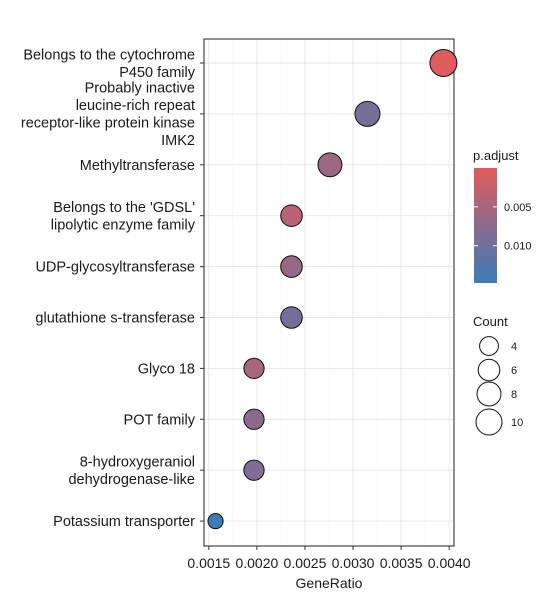 This screenshot has height=600, width=550. I want to click on x-tick-label: 0.0015, so click(208, 563).